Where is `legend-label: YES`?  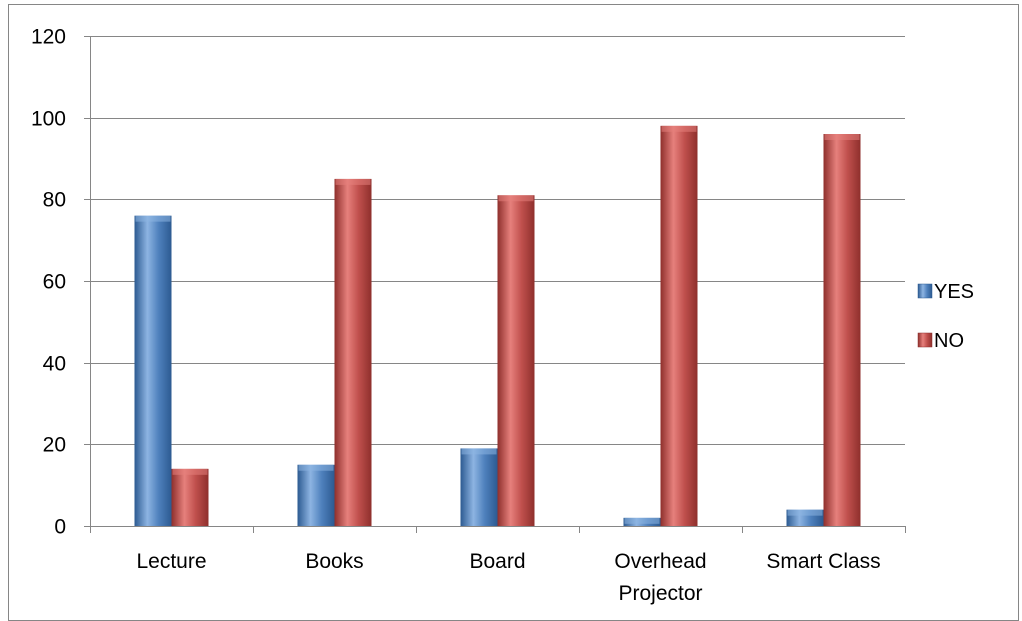 legend-label: YES is located at coordinates (954, 292).